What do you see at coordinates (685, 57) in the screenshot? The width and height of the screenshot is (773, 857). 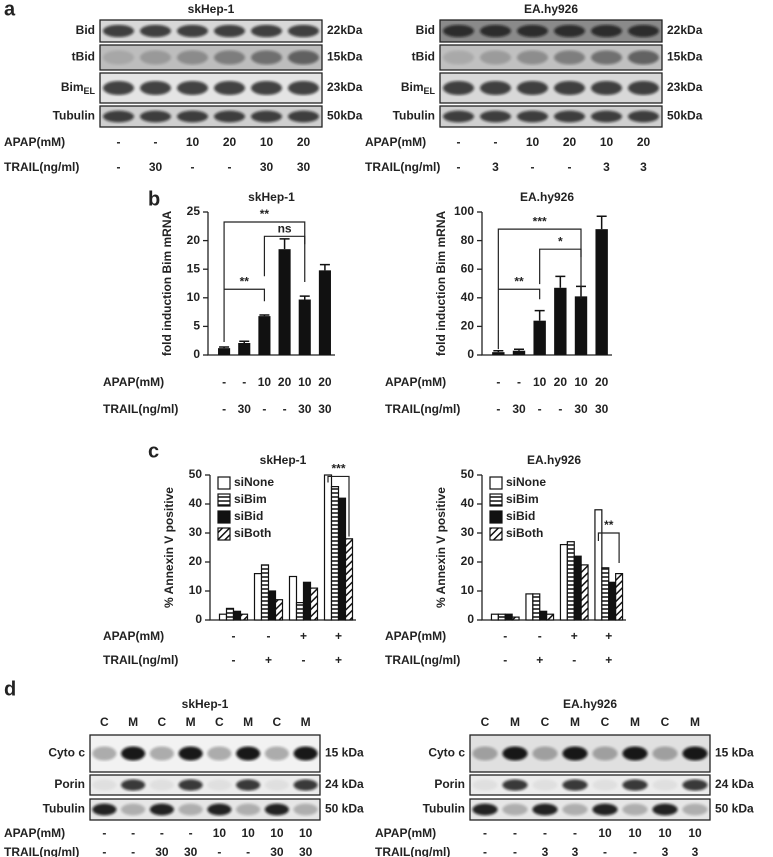 I see `size-label: 15kDa` at bounding box center [685, 57].